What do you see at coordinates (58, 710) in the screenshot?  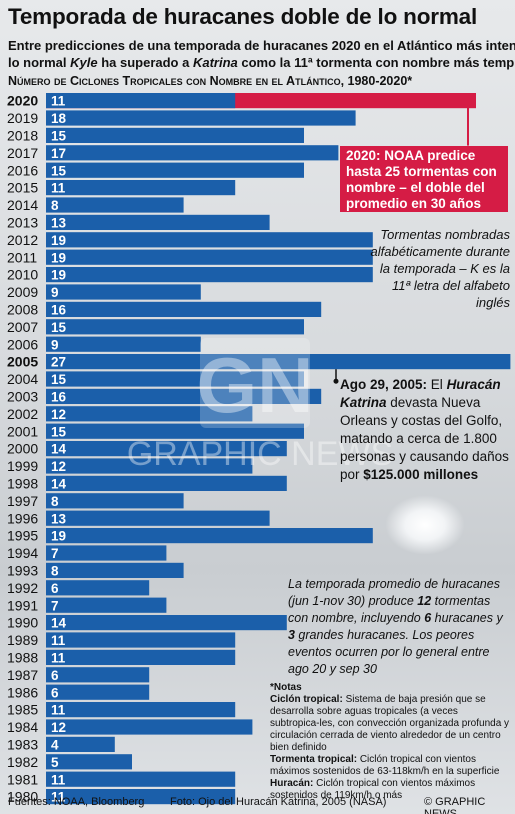 I see `value-label-1985: 11` at bounding box center [58, 710].